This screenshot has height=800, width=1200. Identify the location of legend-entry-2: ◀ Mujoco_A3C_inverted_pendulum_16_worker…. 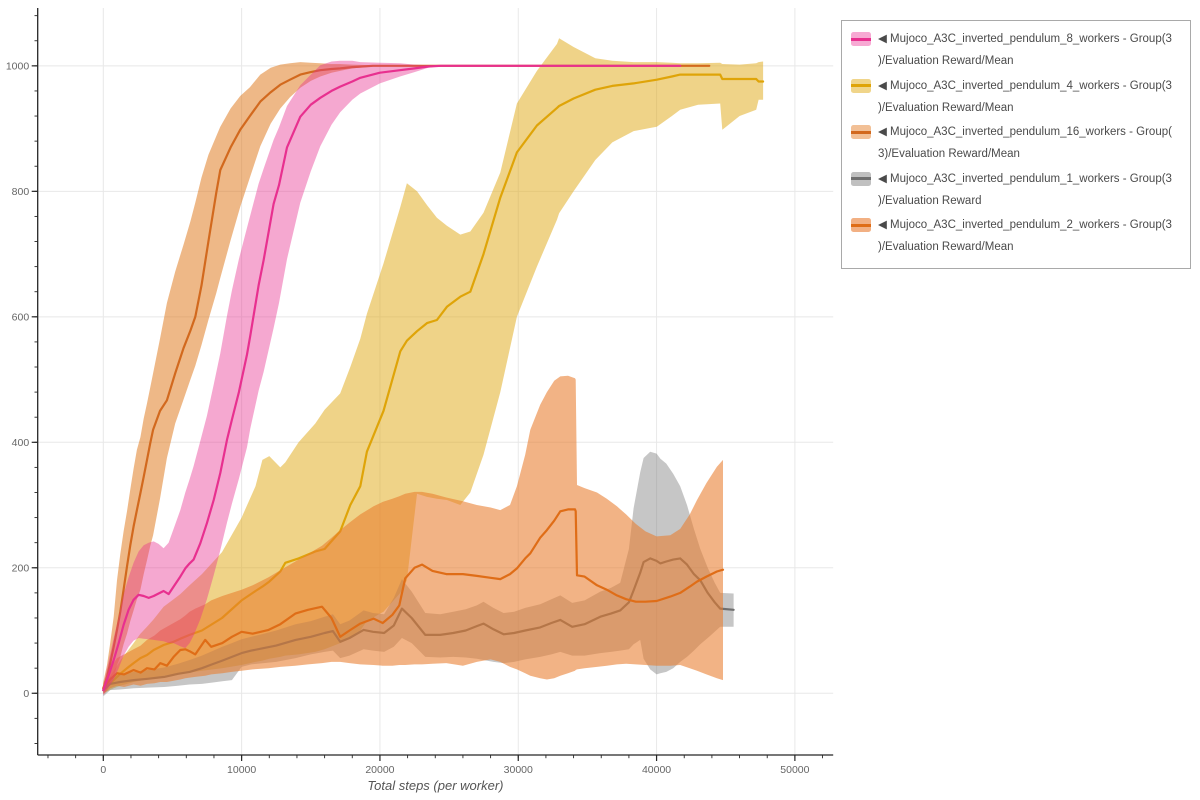
(1015, 143).